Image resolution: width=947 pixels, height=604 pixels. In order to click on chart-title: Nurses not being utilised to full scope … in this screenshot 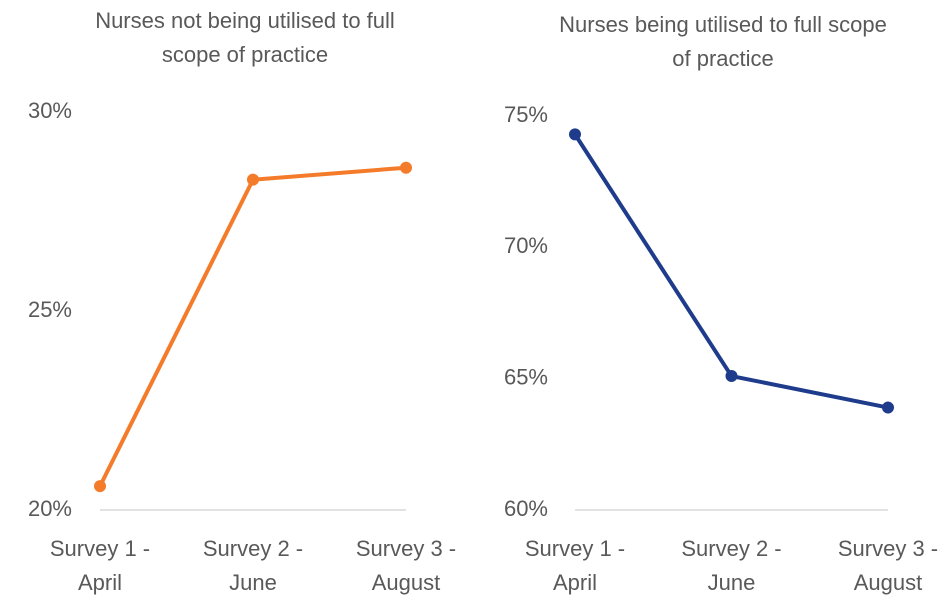, I will do `click(245, 37)`.